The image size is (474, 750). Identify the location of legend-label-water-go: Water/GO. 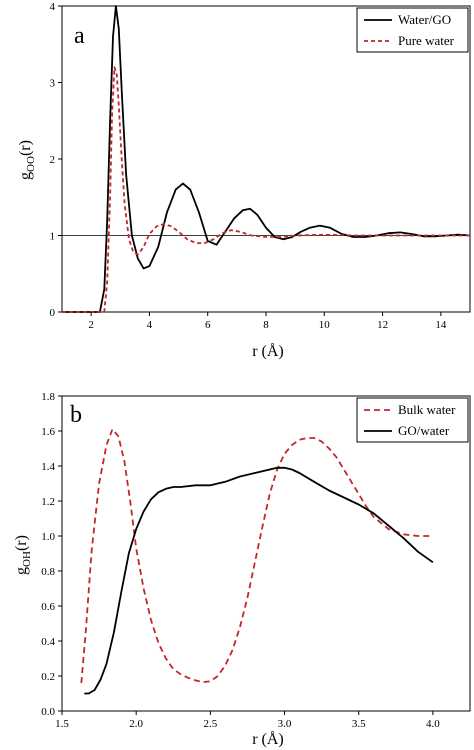
(424, 19).